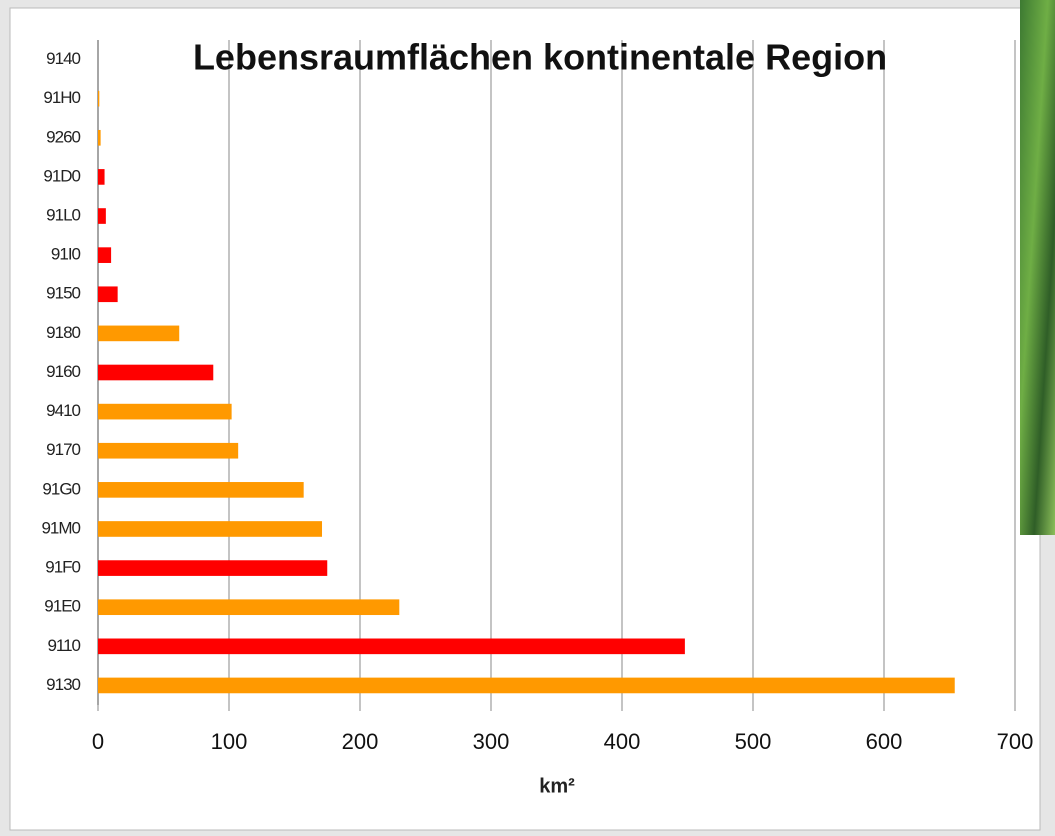  I want to click on y-tick-label: 9170, so click(63, 449).